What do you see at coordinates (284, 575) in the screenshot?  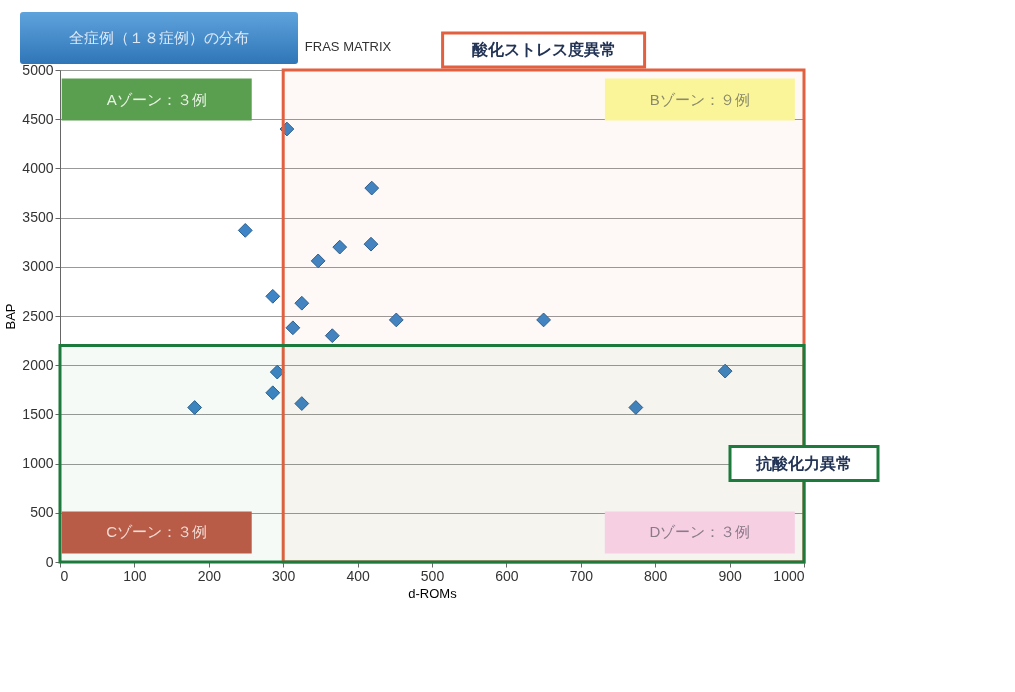 I see `x-tick-label: 300` at bounding box center [284, 575].